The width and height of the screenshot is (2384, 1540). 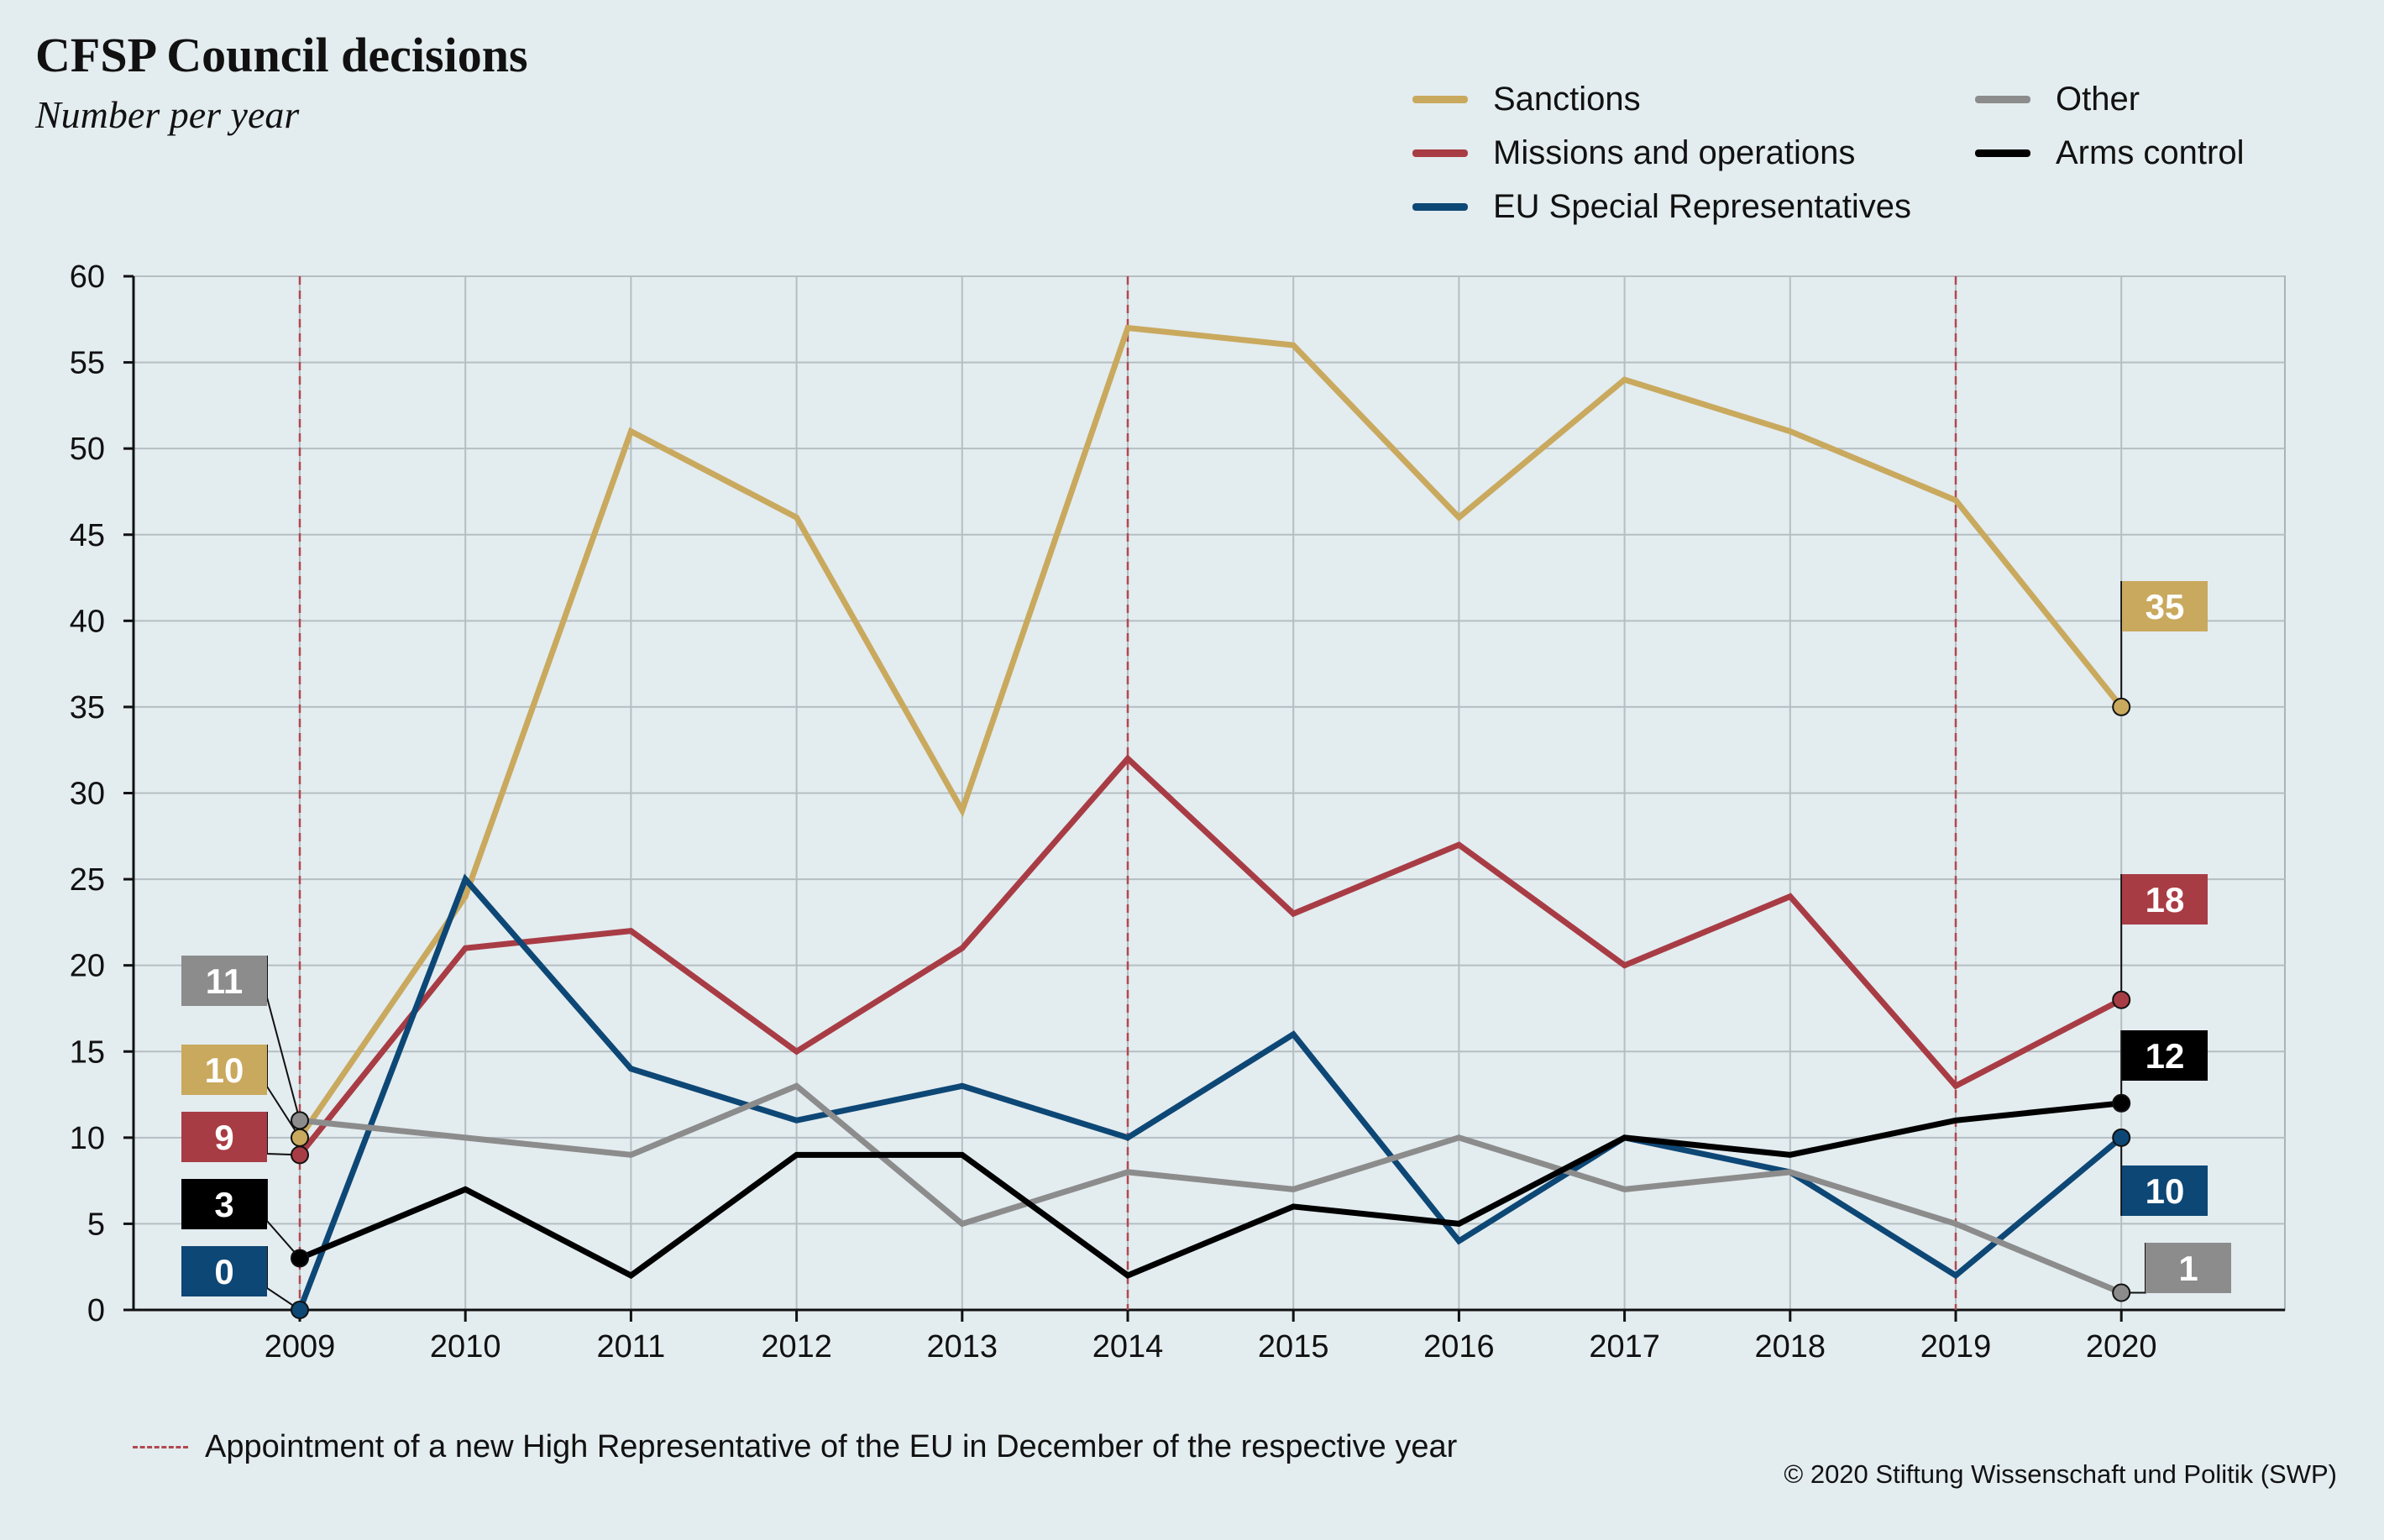 What do you see at coordinates (88, 277) in the screenshot?
I see `y-tick-label: 60` at bounding box center [88, 277].